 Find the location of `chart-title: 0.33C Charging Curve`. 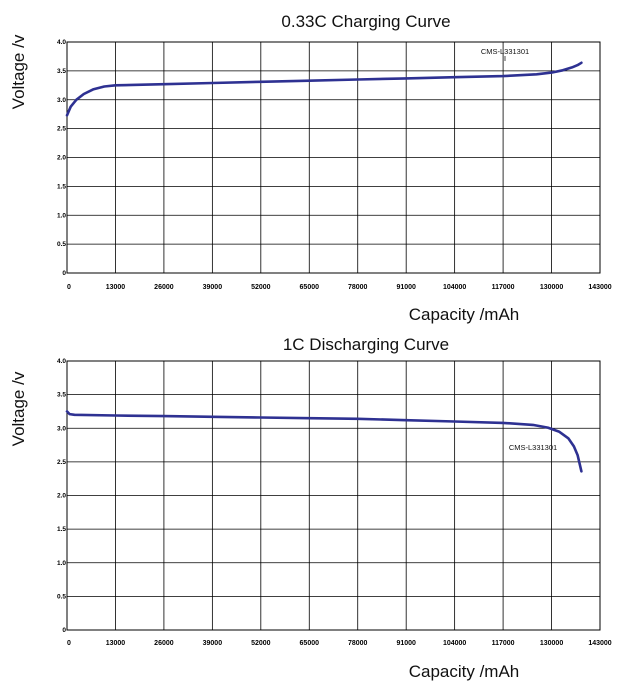

chart-title: 0.33C Charging Curve is located at coordinates (365, 21).